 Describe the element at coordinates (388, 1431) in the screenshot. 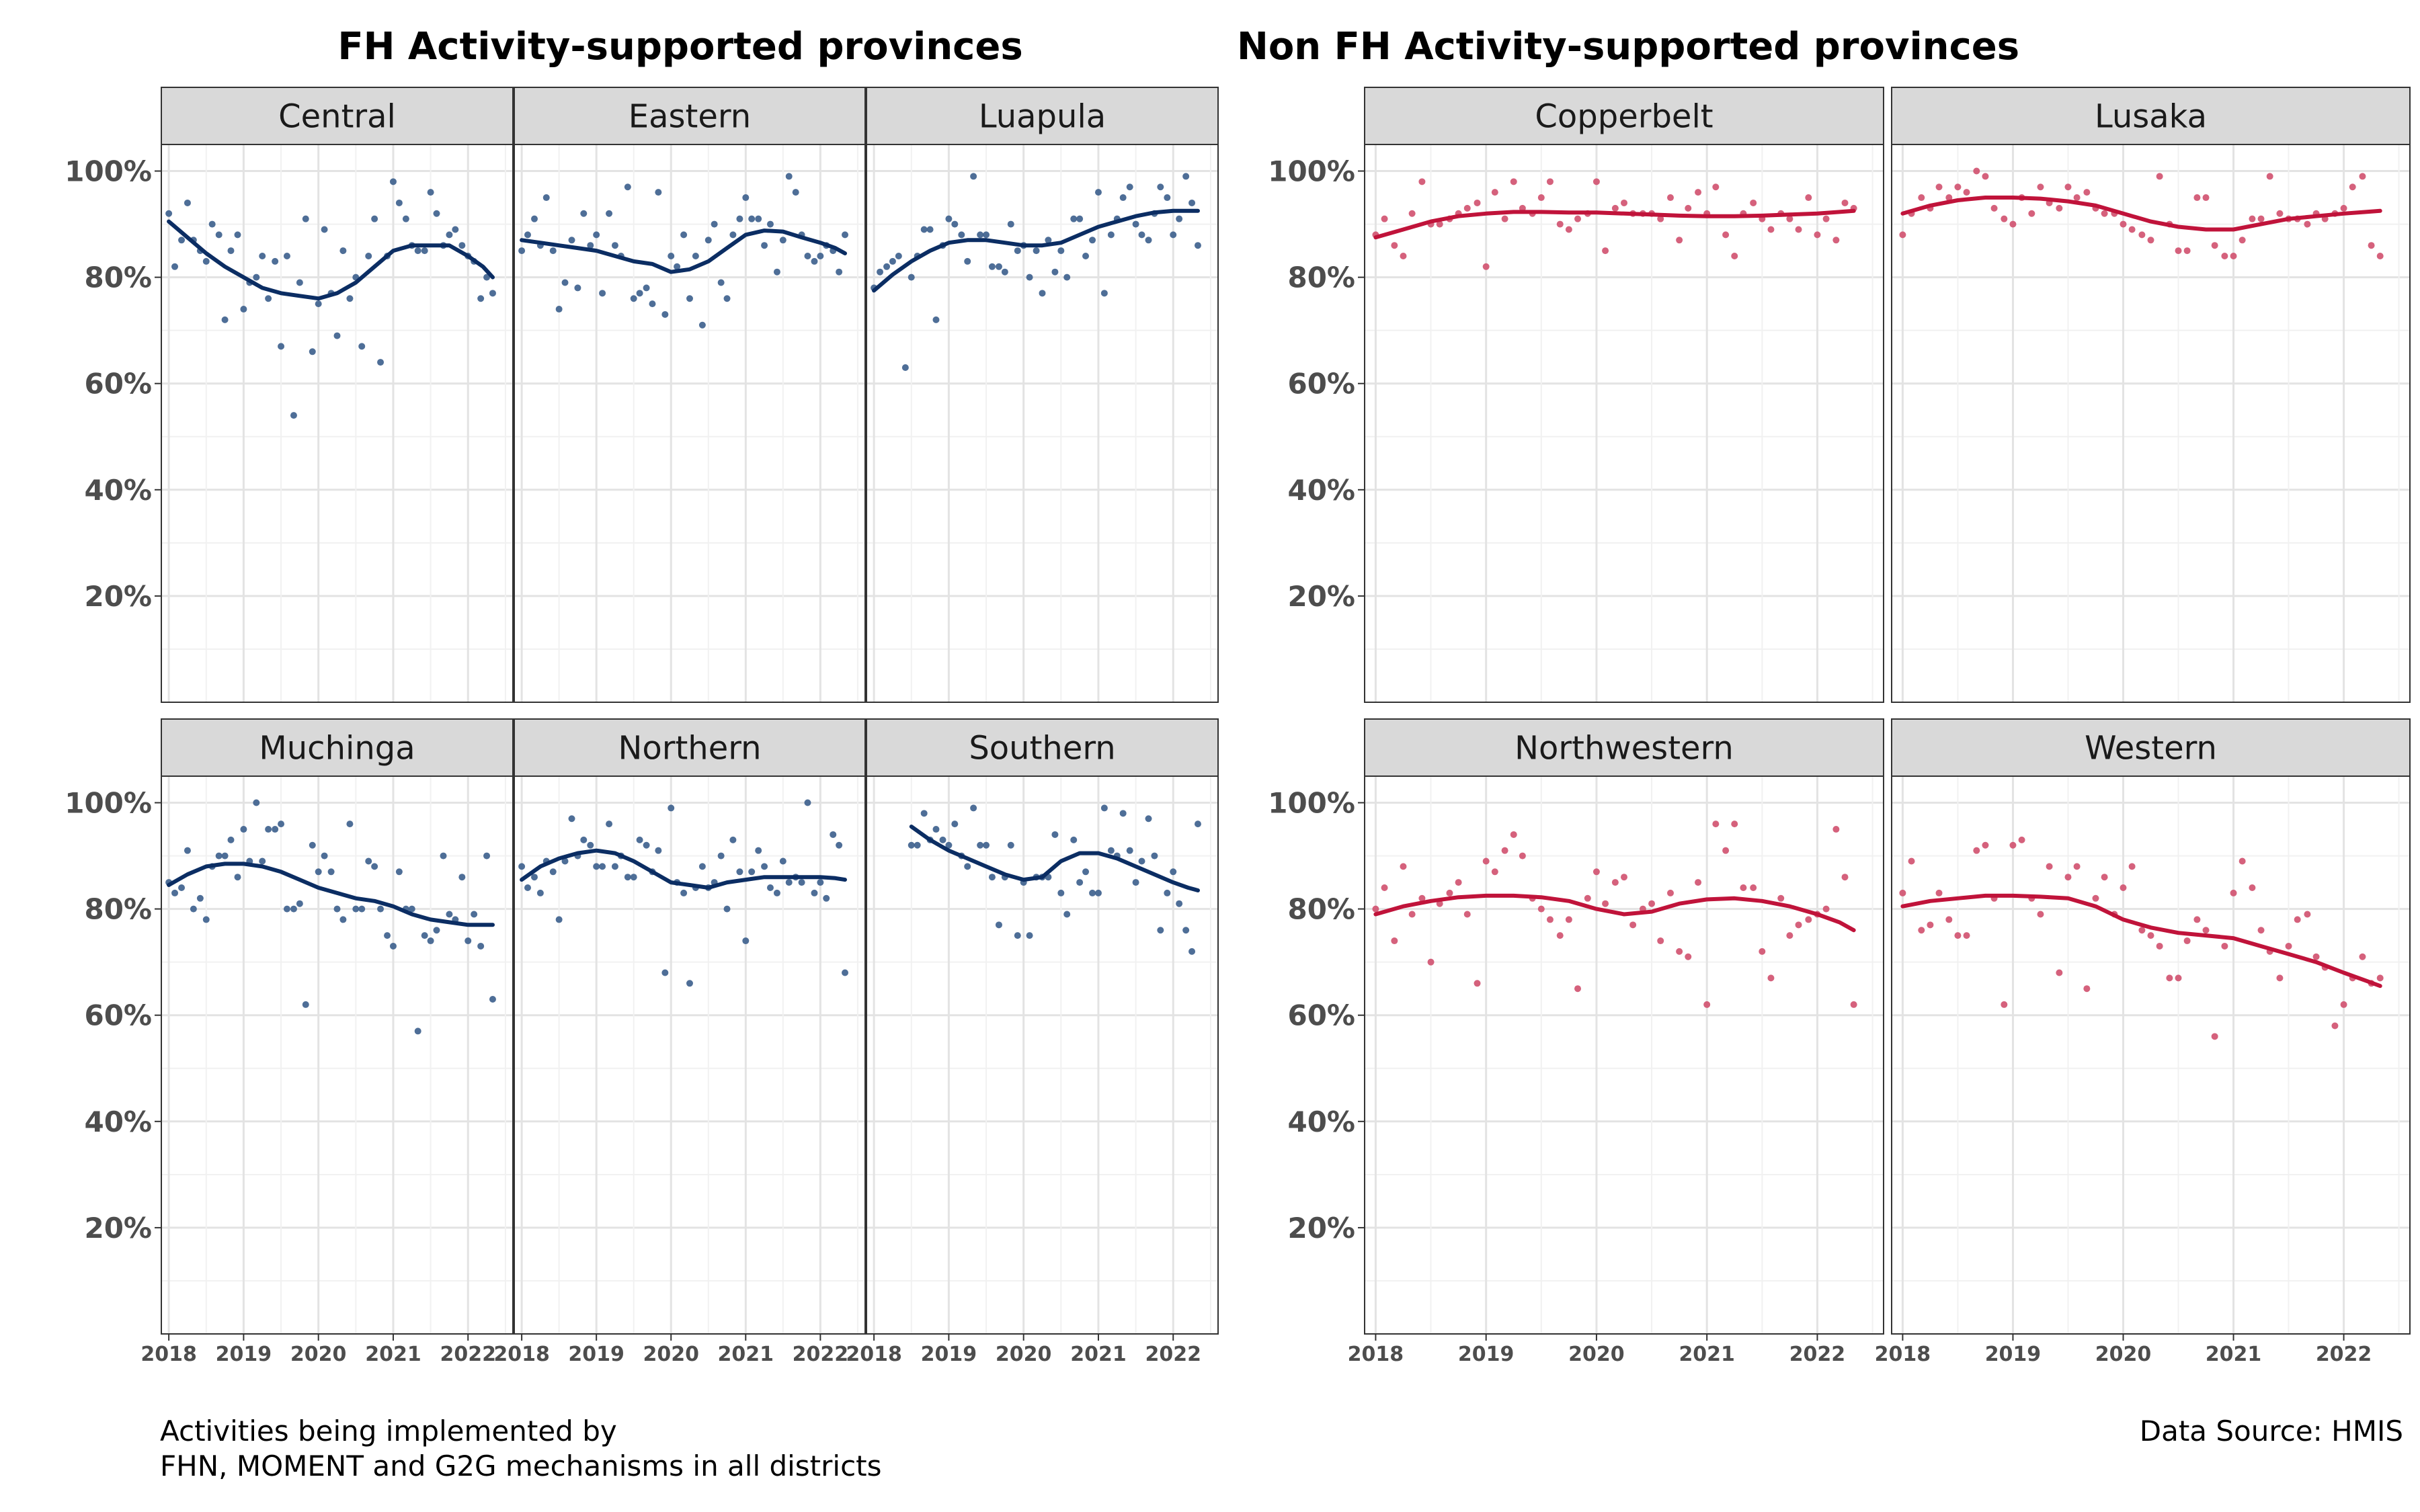

I see `caption-left-line1: Activities being implemented by` at that location.